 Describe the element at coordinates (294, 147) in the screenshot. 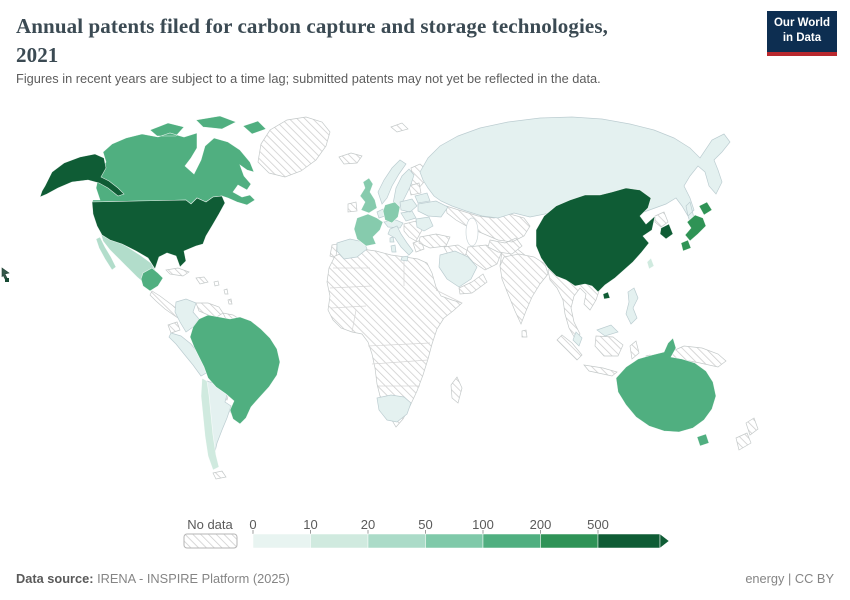

I see `country-greenland` at that location.